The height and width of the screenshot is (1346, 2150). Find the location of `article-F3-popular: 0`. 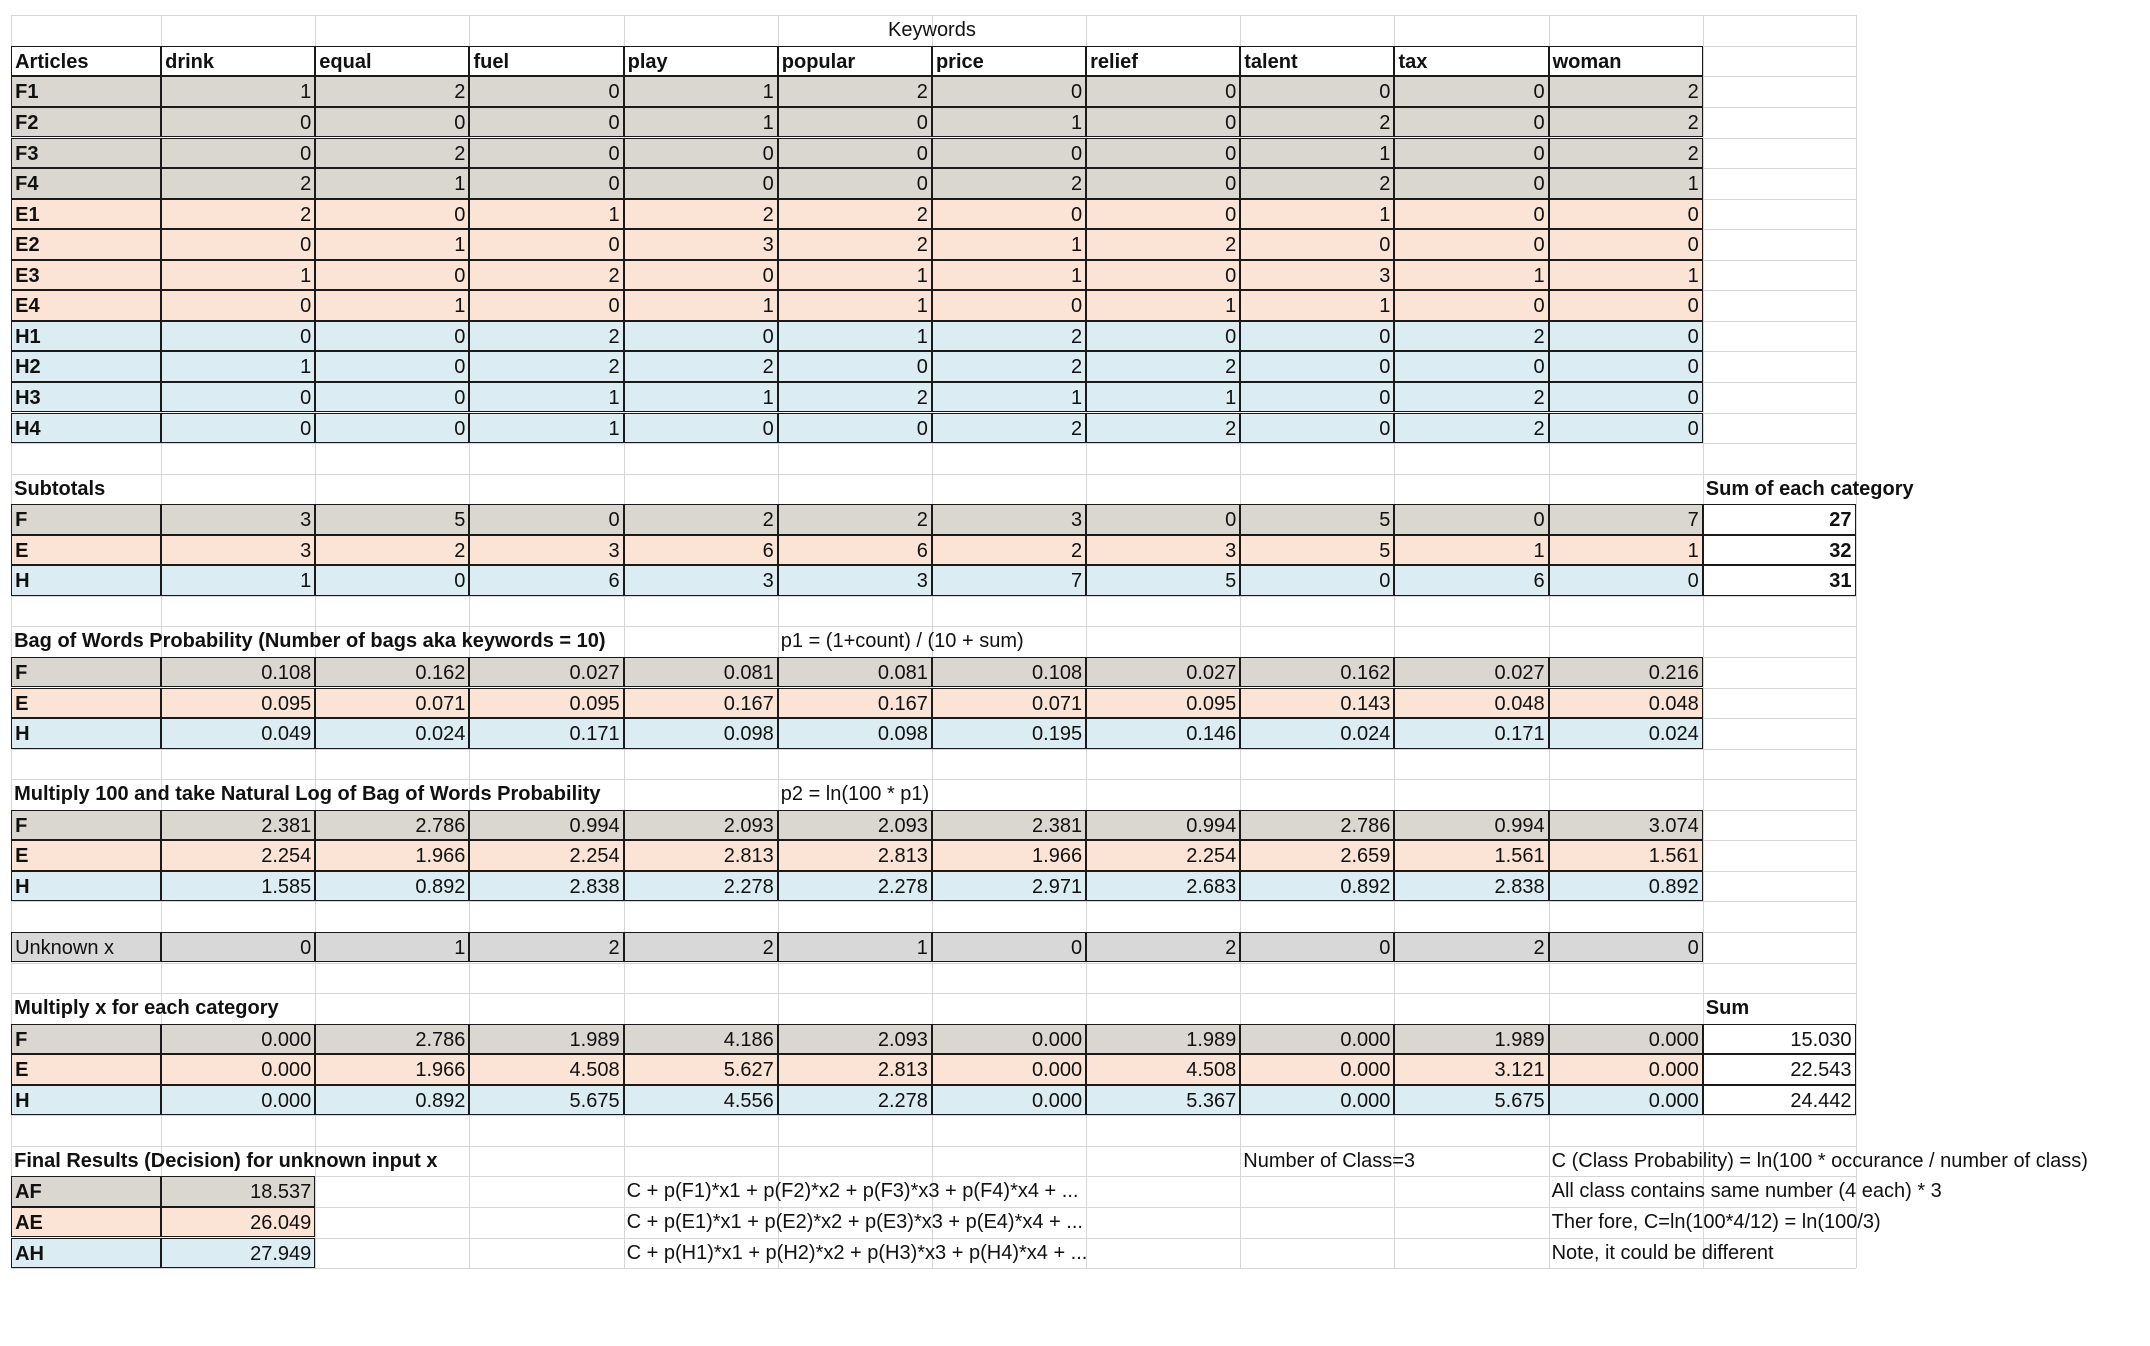

article-F3-popular: 0 is located at coordinates (854, 153).